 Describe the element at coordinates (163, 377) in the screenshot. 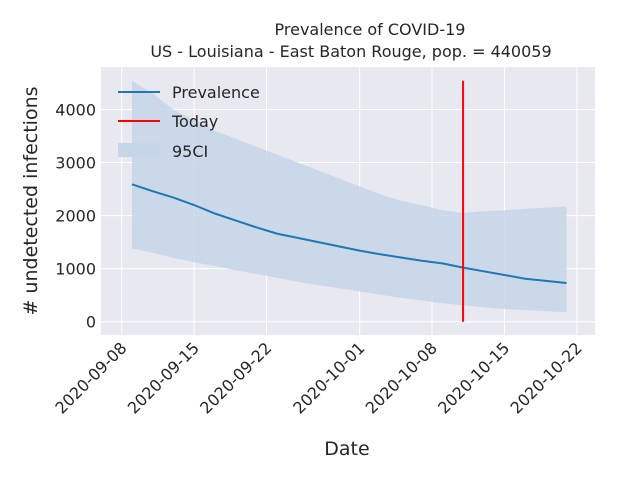

I see `x-tick-label: 2020-09-15` at that location.